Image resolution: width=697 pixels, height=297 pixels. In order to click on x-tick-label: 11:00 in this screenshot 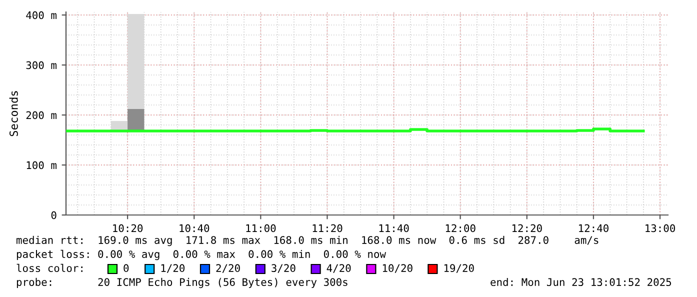, I will do `click(261, 228)`.